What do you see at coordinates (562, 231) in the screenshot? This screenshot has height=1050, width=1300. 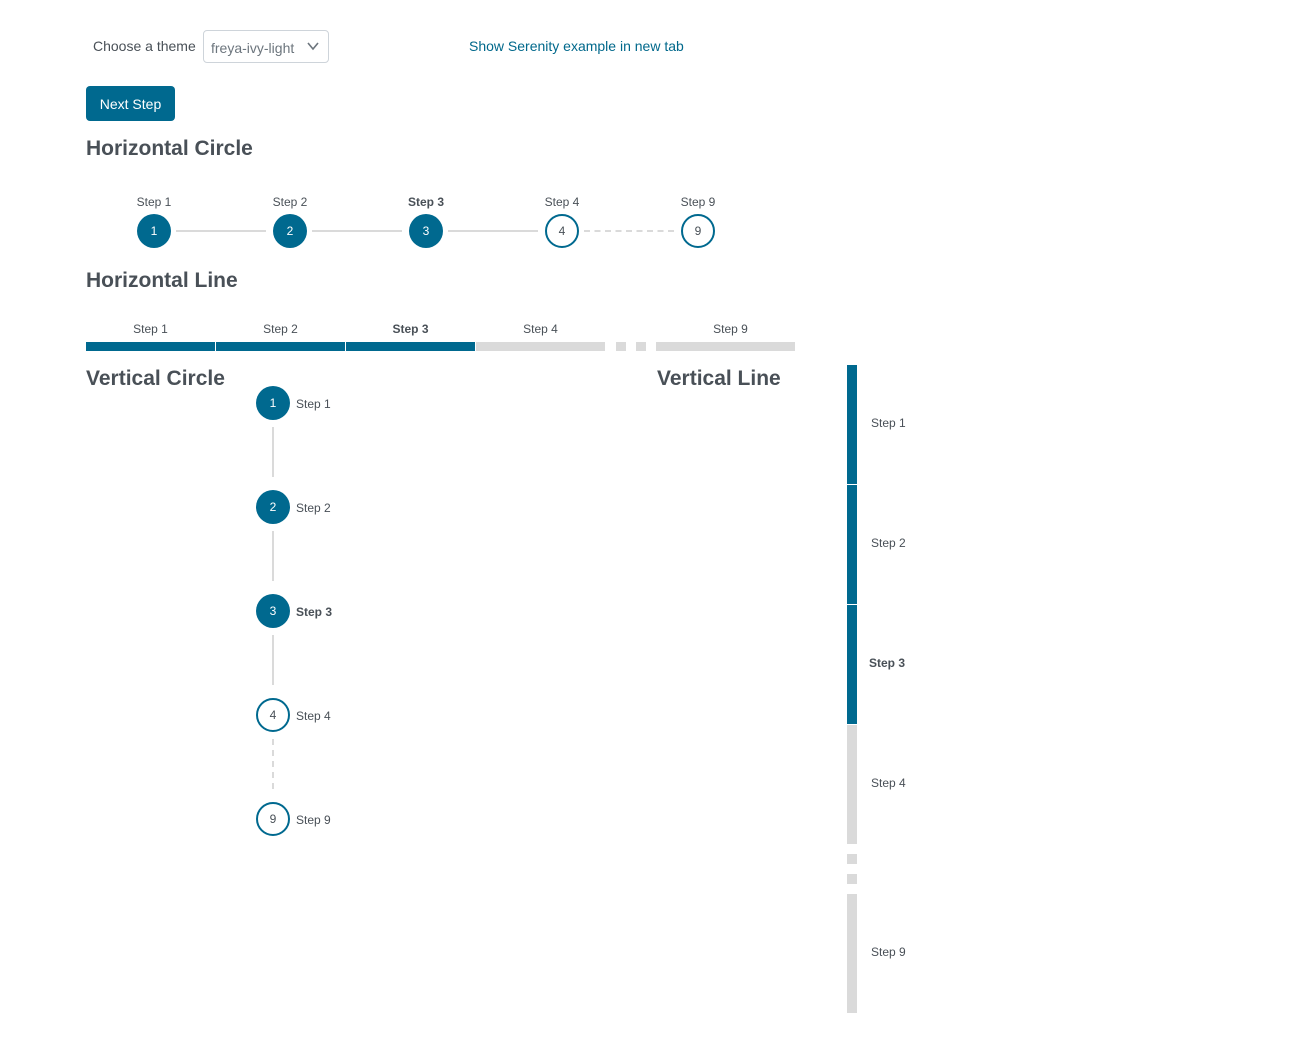 I see `hc-step-circle: 4` at bounding box center [562, 231].